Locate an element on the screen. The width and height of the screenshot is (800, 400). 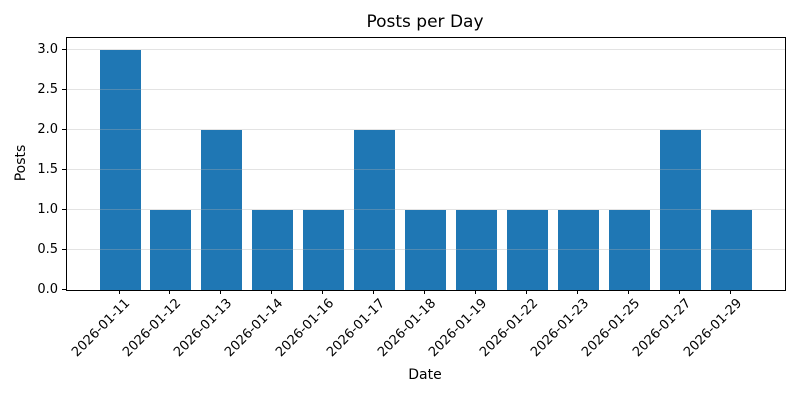
x-axis-label: Date is located at coordinates (425, 375).